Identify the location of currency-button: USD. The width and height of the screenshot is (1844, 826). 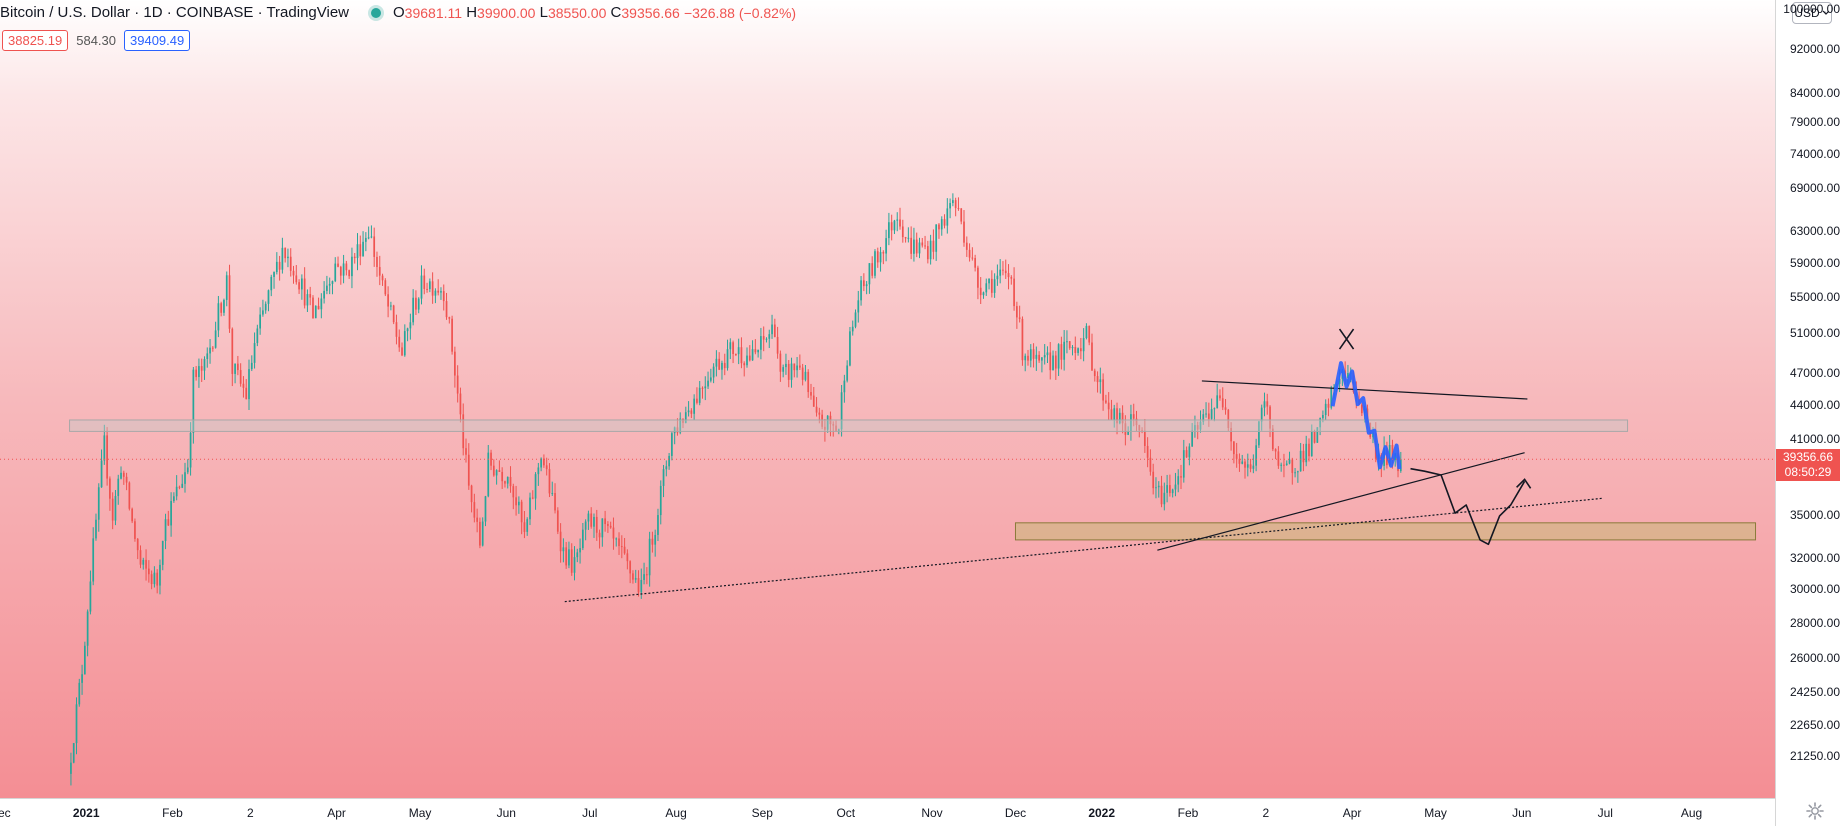
(1812, 13).